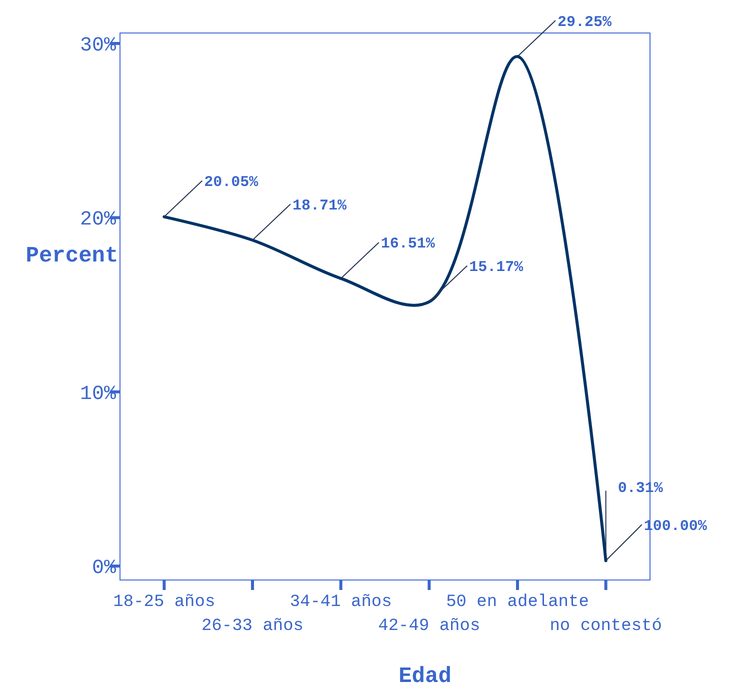 This screenshot has width=734, height=693. What do you see at coordinates (252, 626) in the screenshot?
I see `x-tick-label: 26-33 años` at bounding box center [252, 626].